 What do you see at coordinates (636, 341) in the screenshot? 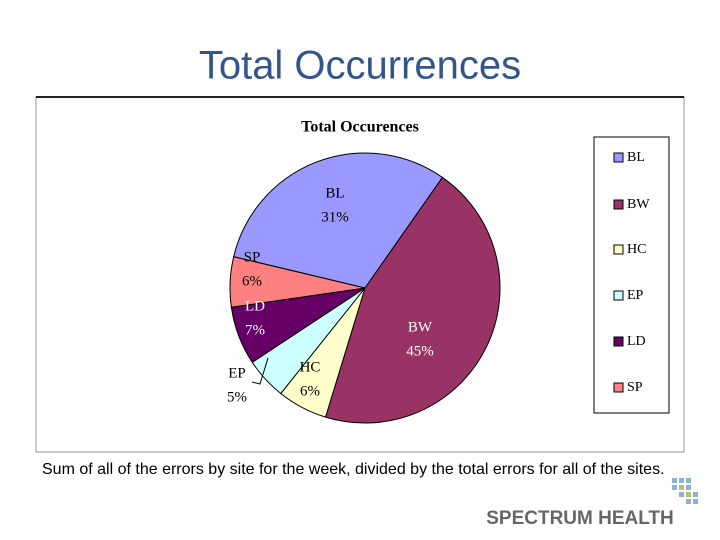
I see `legend-label: LD` at bounding box center [636, 341].